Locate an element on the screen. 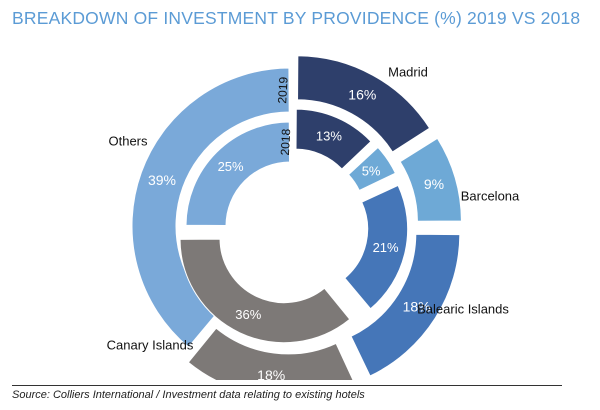  slice-2019-madrid is located at coordinates (364, 104).